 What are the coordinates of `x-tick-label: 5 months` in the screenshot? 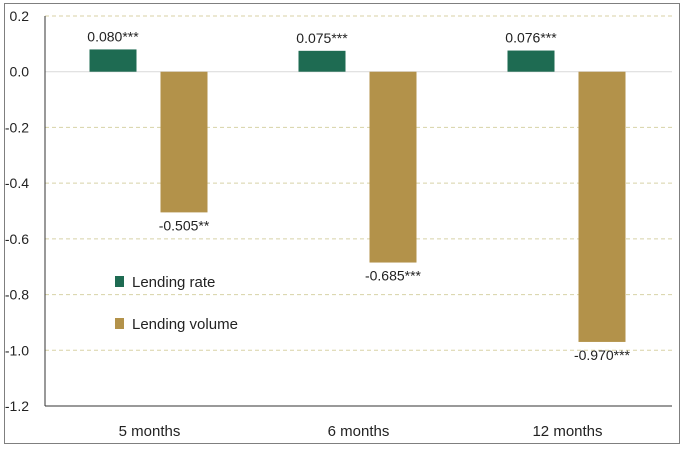 It's located at (150, 431).